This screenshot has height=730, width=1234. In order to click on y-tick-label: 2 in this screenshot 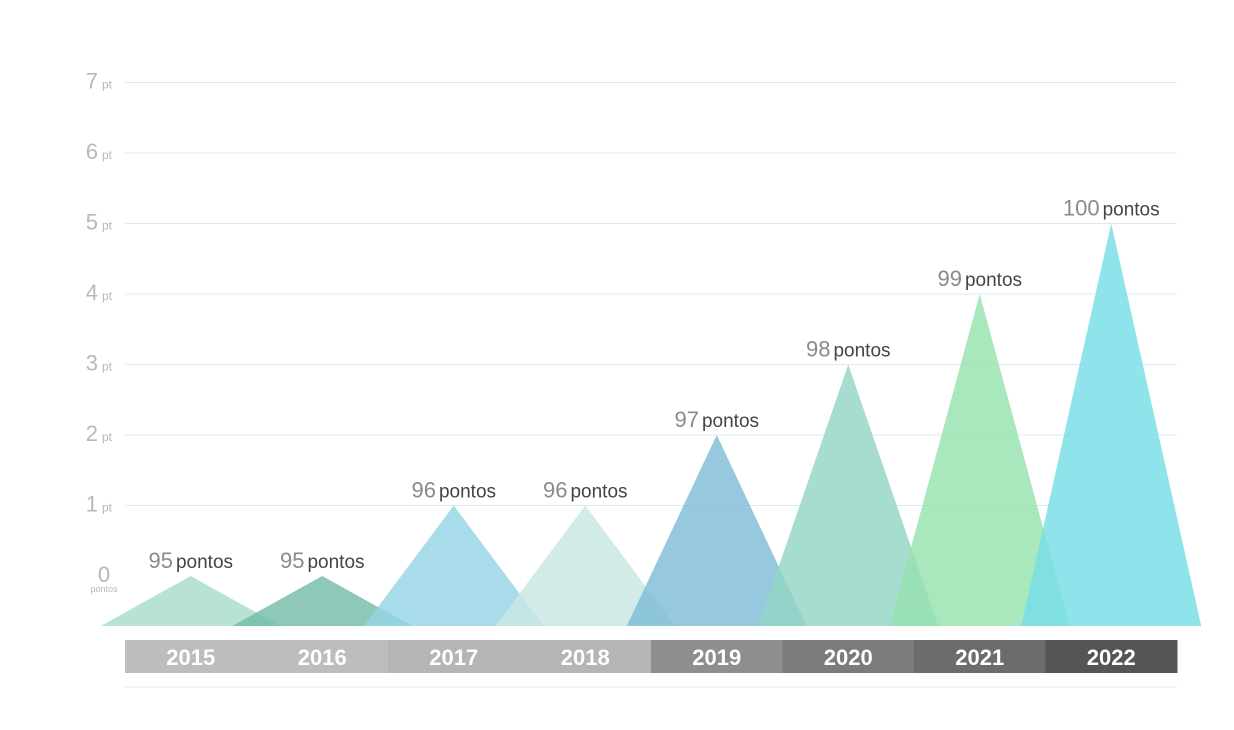, I will do `click(92, 433)`.